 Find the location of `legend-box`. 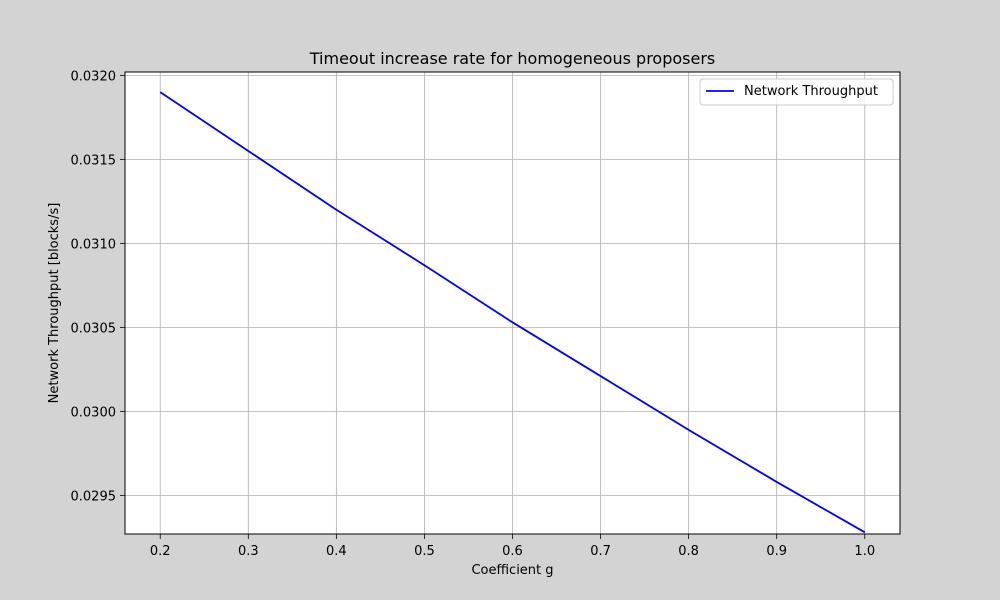

legend-box is located at coordinates (796, 92).